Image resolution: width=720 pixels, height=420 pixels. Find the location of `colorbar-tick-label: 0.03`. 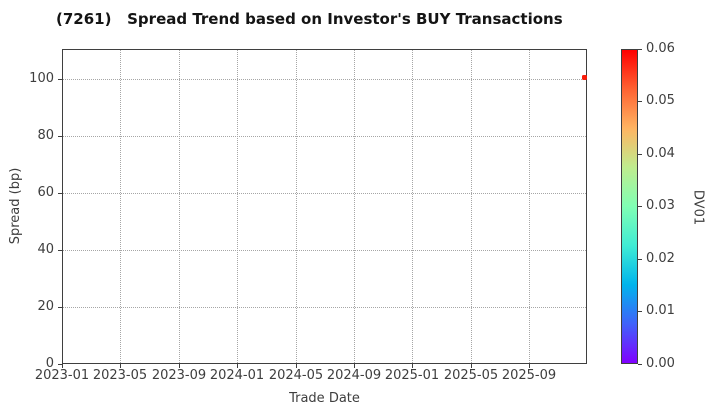

colorbar-tick-label: 0.03 is located at coordinates (660, 205).